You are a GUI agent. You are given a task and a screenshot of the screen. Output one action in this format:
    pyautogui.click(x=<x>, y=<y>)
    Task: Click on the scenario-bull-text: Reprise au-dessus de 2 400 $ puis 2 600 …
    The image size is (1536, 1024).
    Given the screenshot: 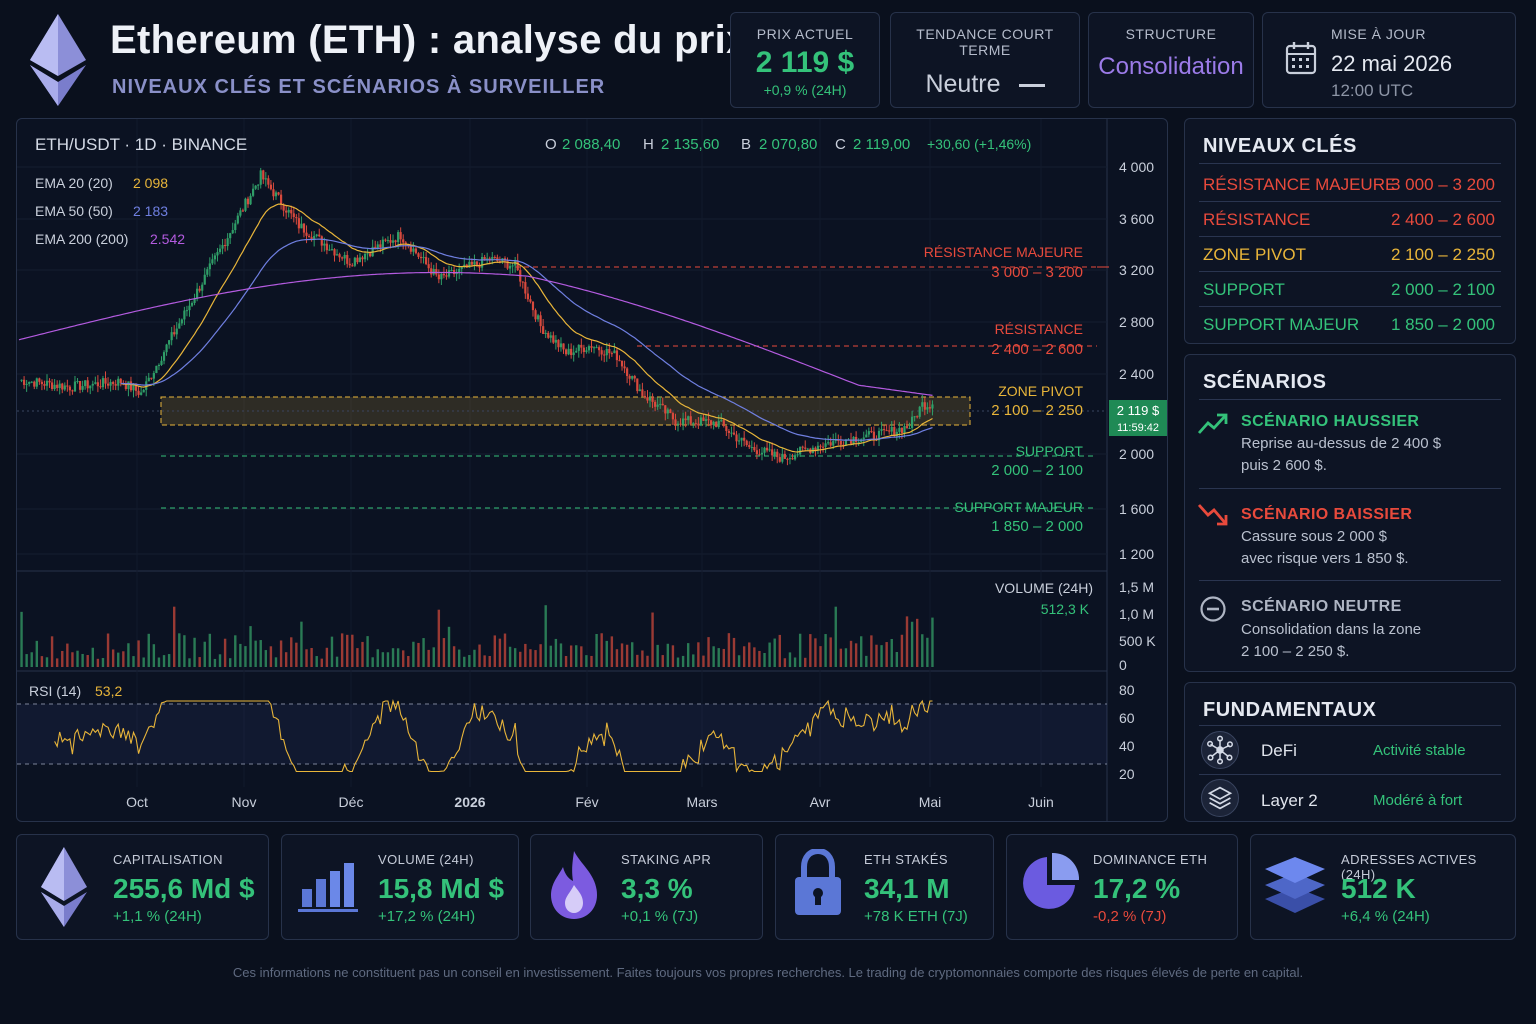 What is the action you would take?
    pyautogui.click(x=1341, y=455)
    